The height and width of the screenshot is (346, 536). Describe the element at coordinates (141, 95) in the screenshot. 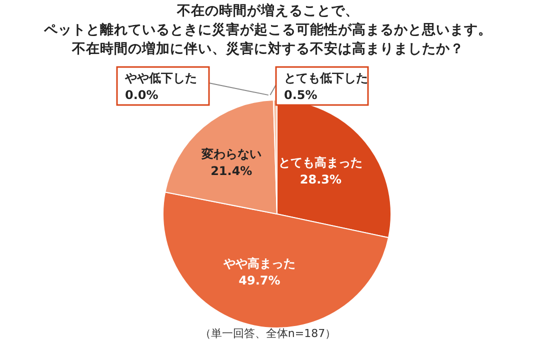

I see `text: 0.0%` at that location.